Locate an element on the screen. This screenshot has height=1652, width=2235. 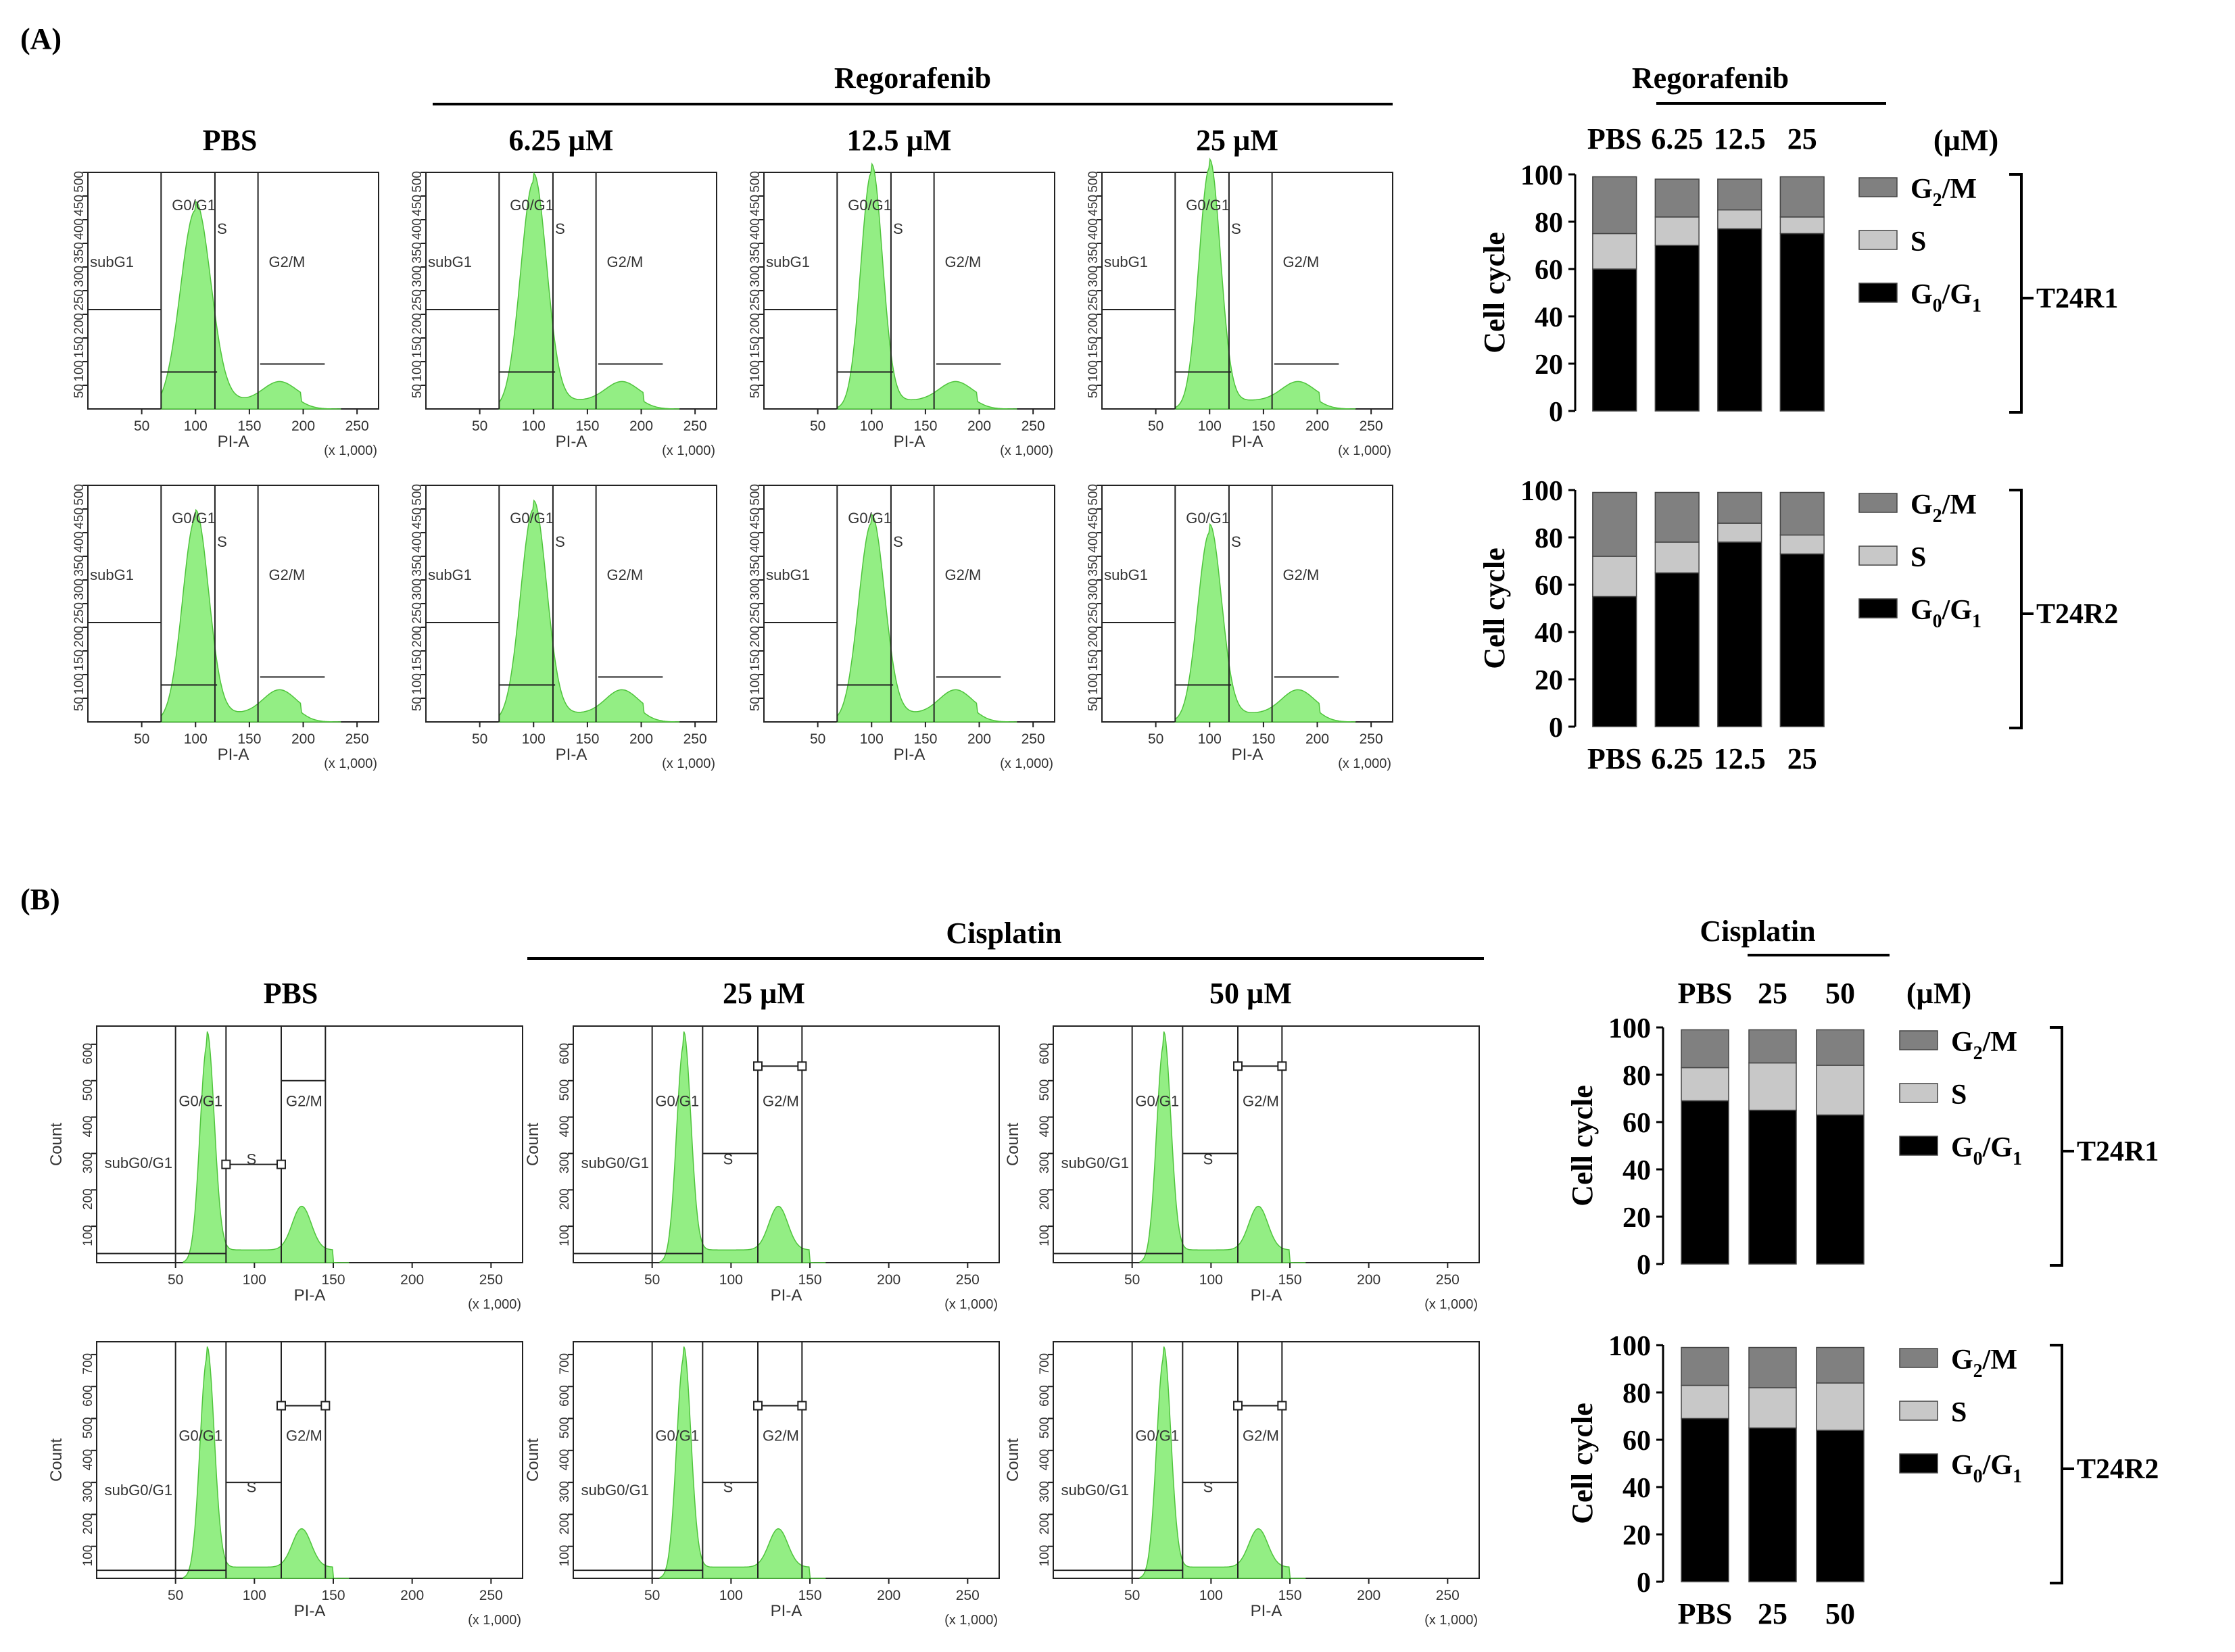
x-tick-label: 100 is located at coordinates (1210, 739).